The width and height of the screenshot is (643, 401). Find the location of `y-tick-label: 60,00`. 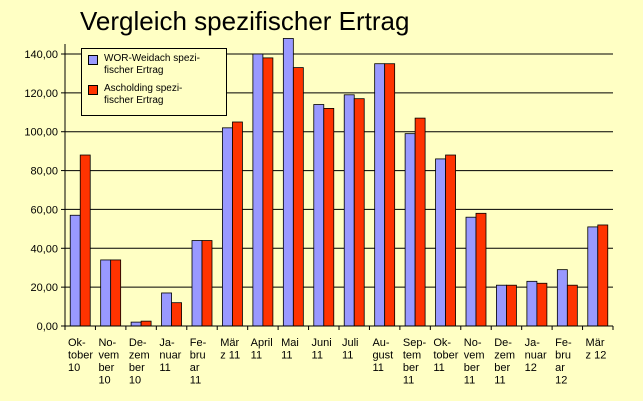

y-tick-label: 60,00 is located at coordinates (44, 210).